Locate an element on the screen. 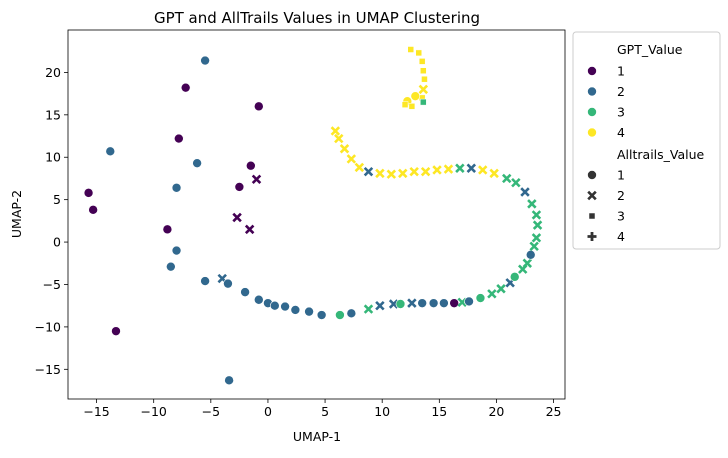 Image resolution: width=728 pixels, height=458 pixels. legend-style-label: 1 is located at coordinates (621, 175).